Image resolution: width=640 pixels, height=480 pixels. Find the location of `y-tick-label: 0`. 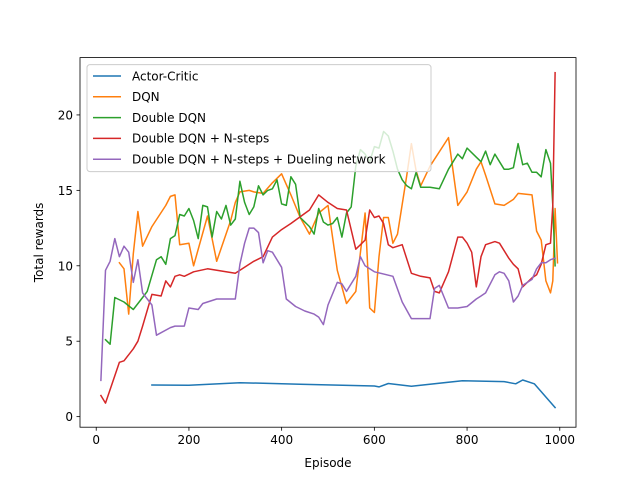

y-tick-label: 0 is located at coordinates (69, 417).